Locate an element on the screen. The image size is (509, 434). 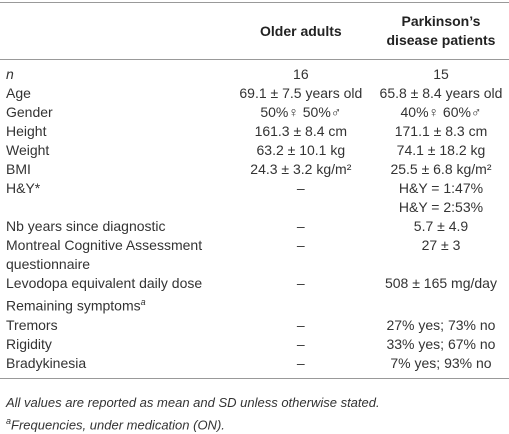
cell: 171.1 ± 8.3 cm is located at coordinates (441, 131).